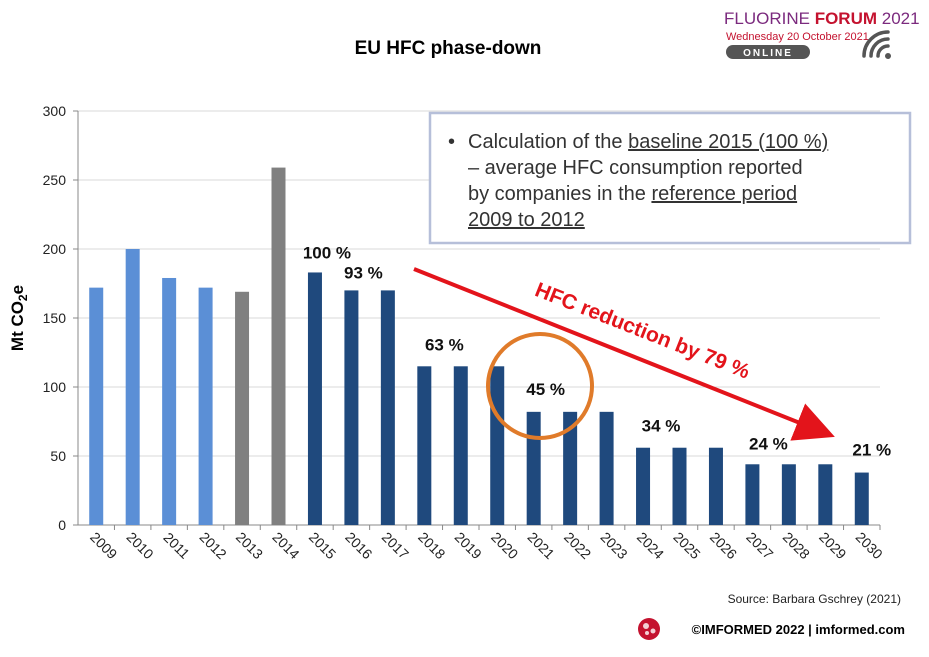  What do you see at coordinates (96, 406) in the screenshot?
I see `bar-2009` at bounding box center [96, 406].